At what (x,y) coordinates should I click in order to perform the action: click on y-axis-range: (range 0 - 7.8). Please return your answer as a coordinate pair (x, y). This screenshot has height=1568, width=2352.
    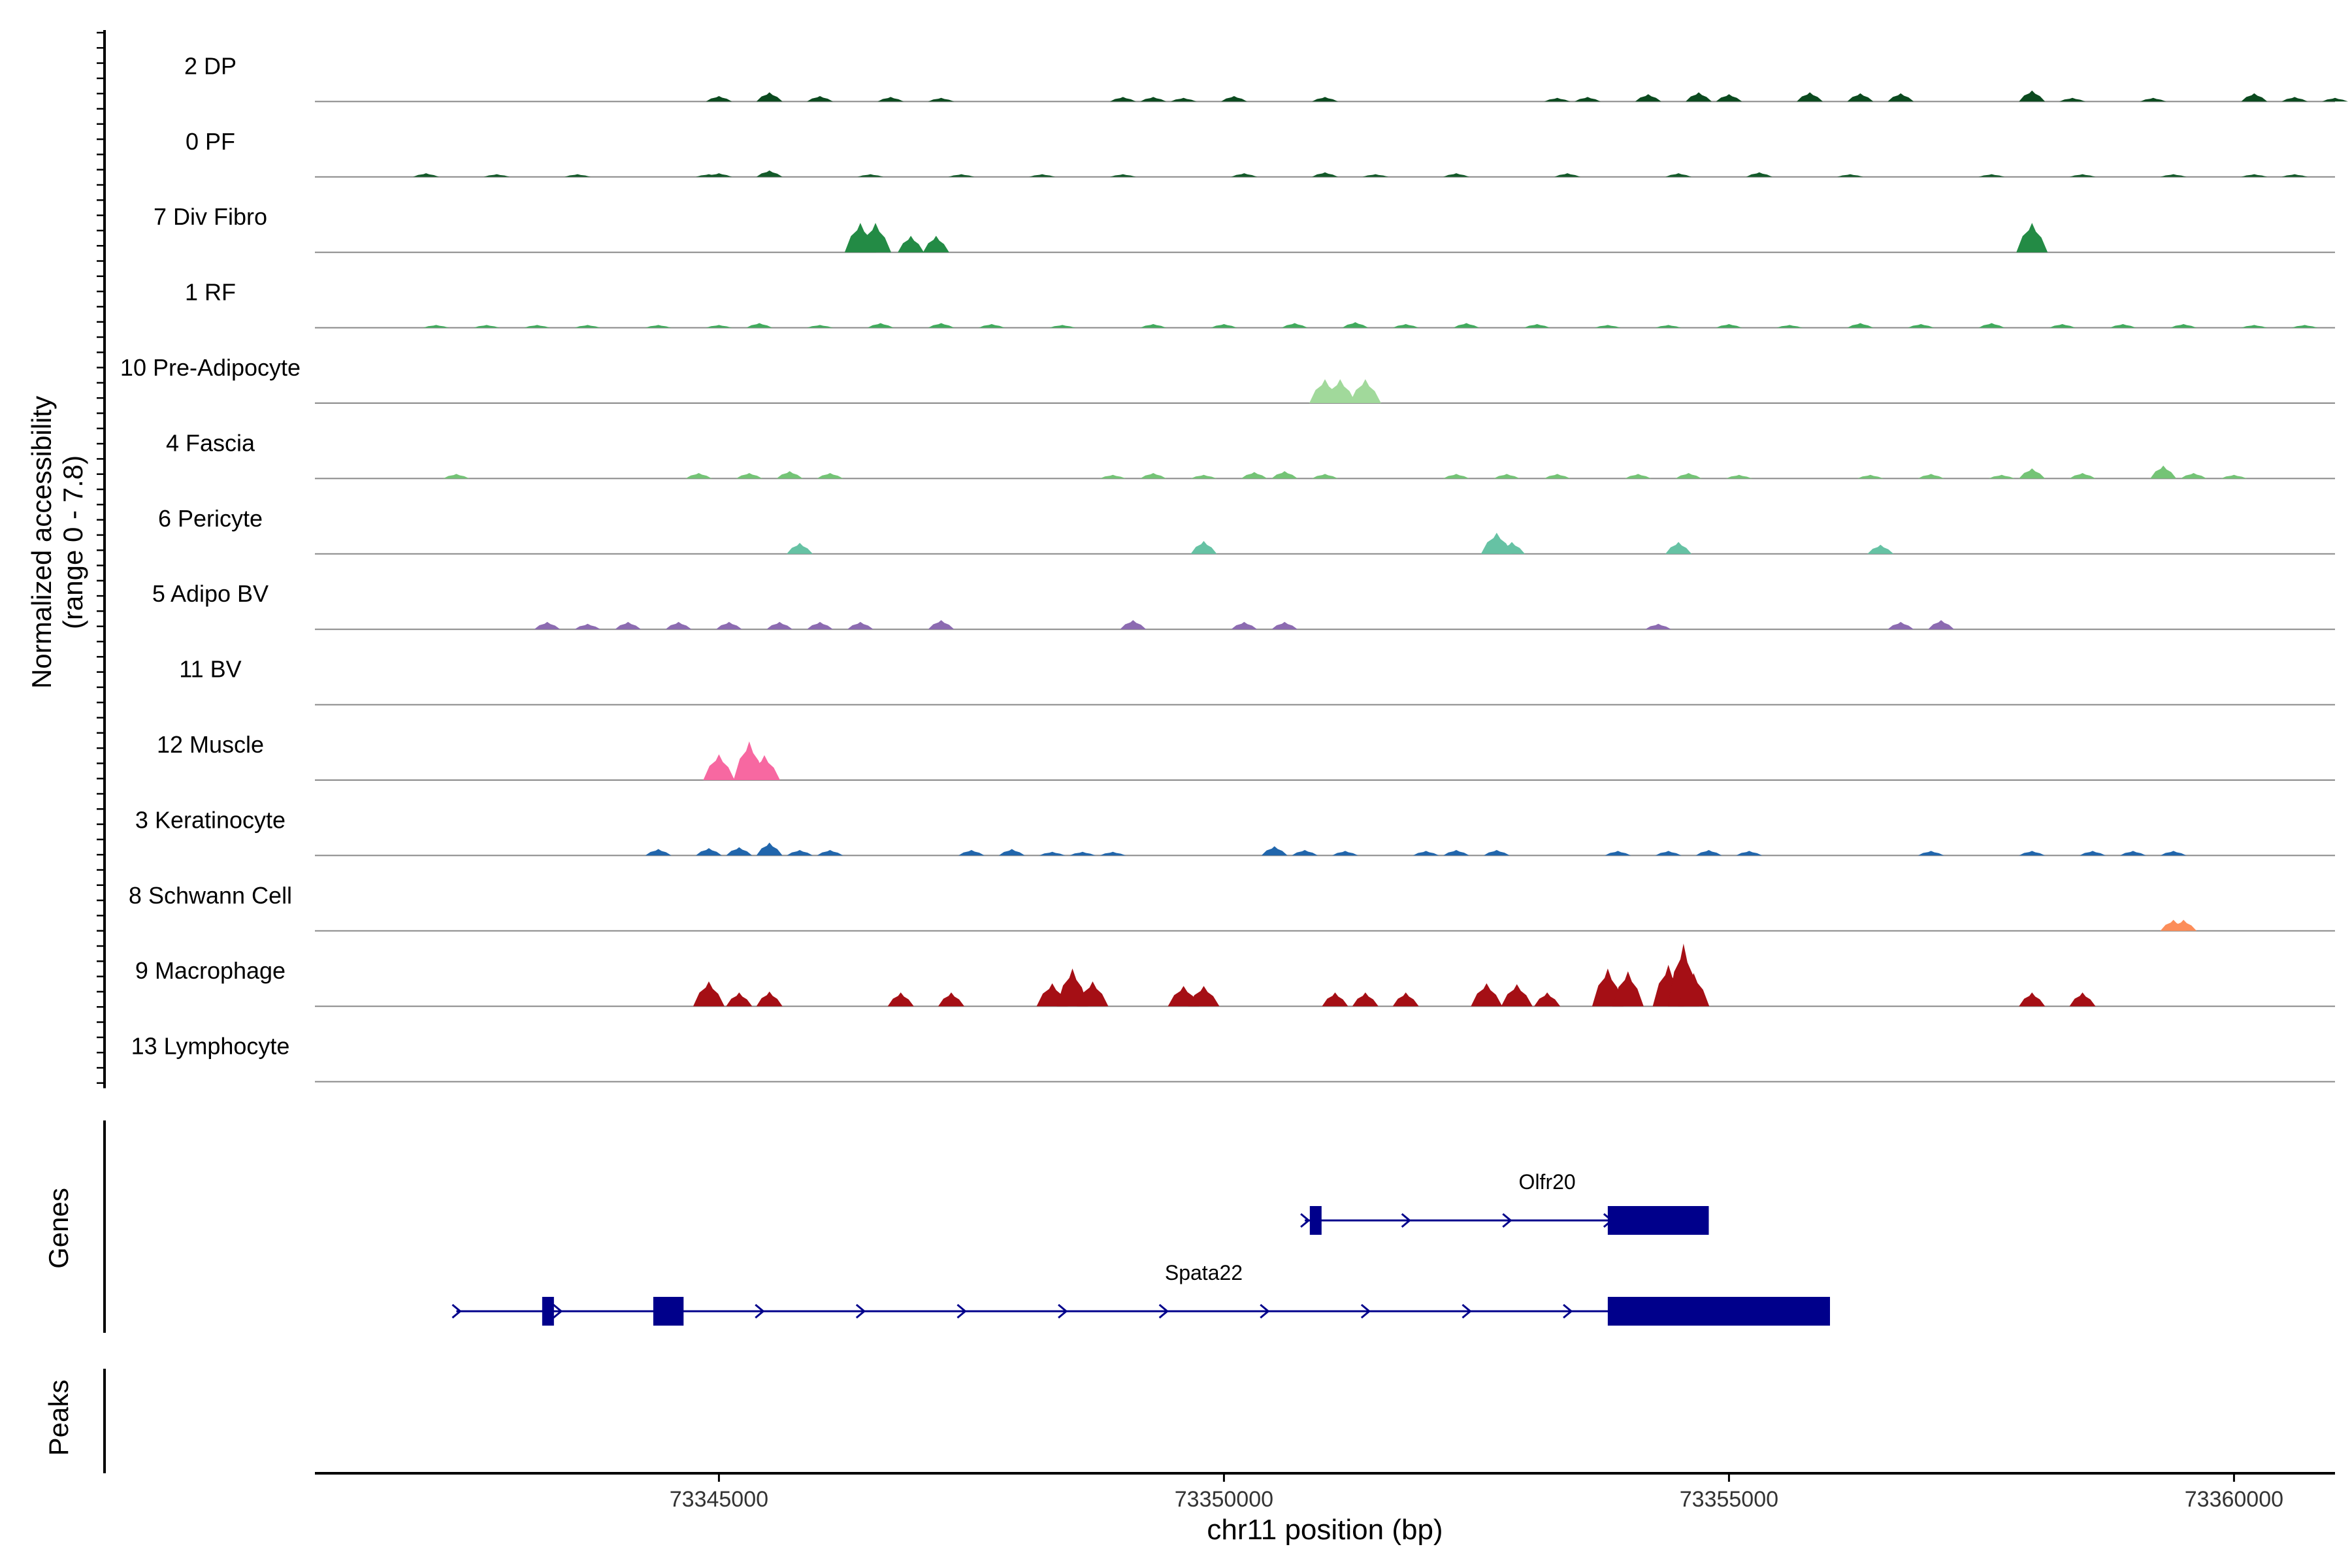
    Looking at the image, I should click on (72, 542).